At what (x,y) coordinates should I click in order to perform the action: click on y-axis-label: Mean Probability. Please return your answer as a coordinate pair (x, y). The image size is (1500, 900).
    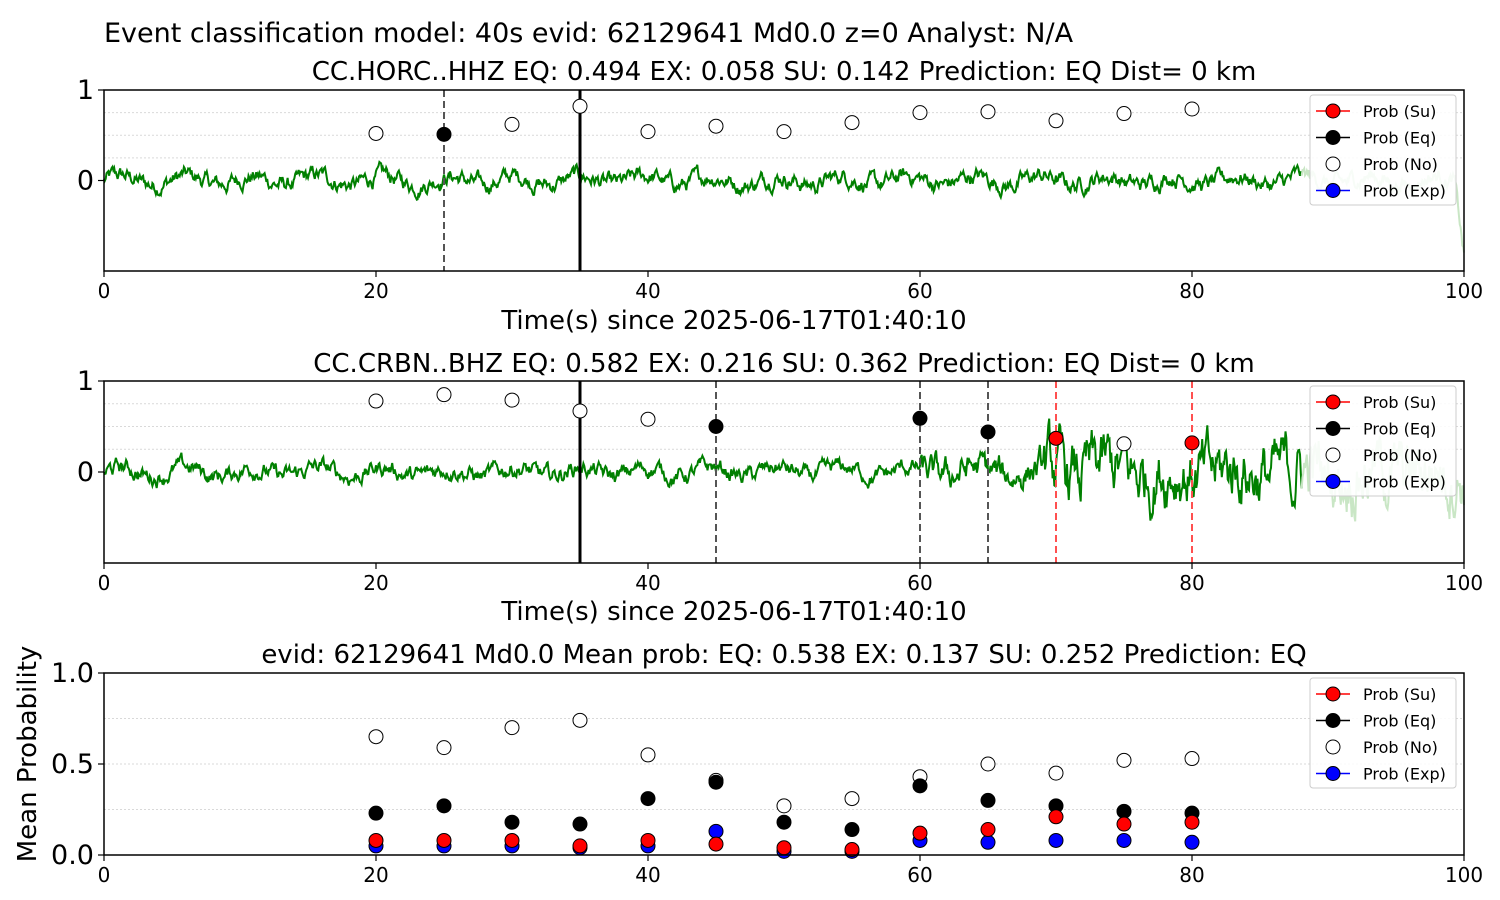
    Looking at the image, I should click on (28, 754).